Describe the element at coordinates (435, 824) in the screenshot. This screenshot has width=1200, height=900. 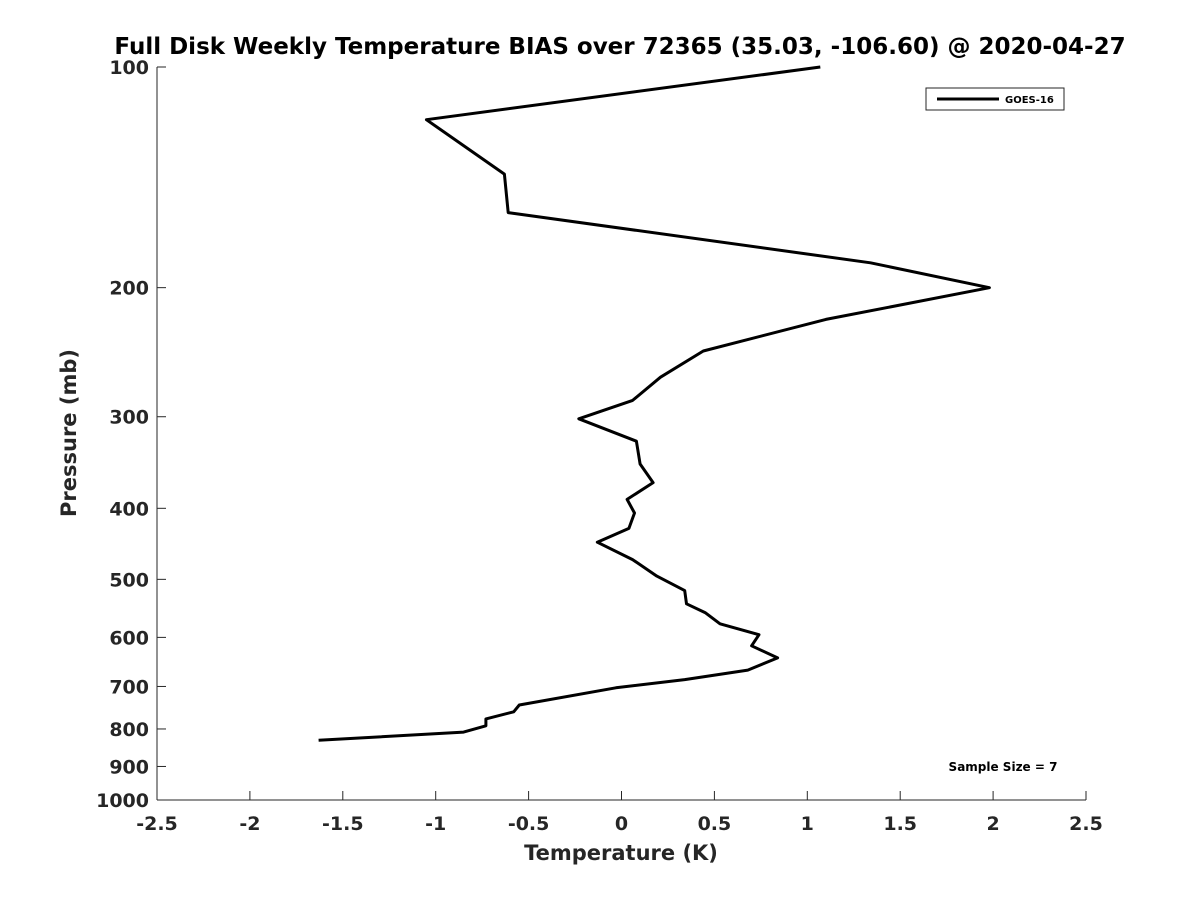
I see `x-tick-label: -1` at that location.